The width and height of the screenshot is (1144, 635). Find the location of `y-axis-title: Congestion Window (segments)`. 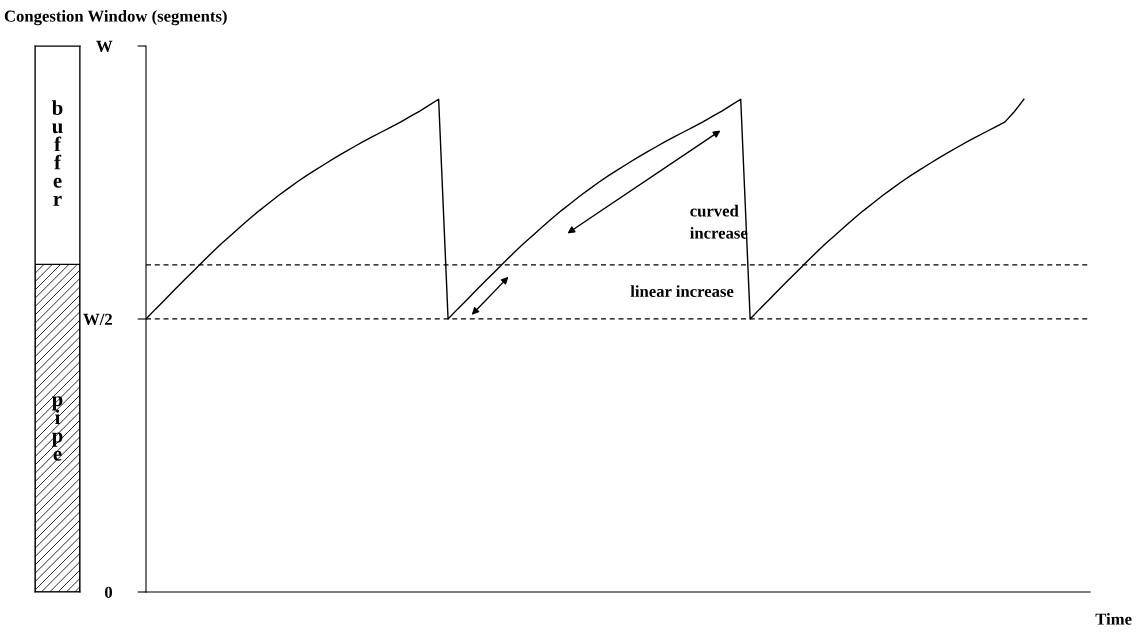

y-axis-title: Congestion Window (segments) is located at coordinates (115, 18).